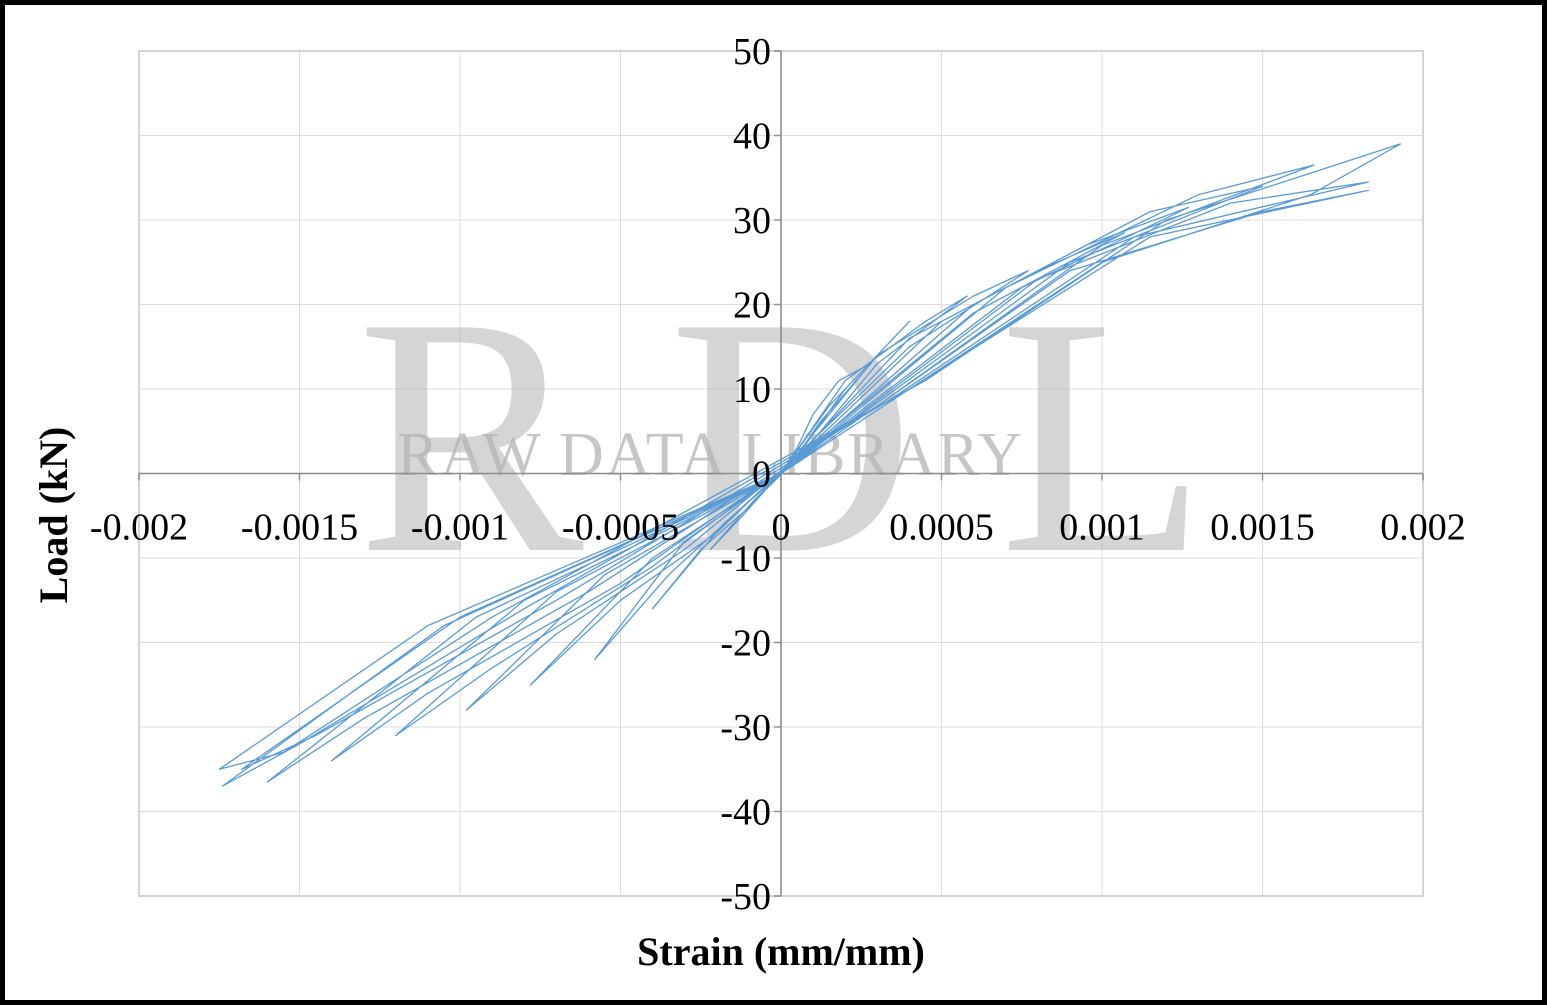  I want to click on x-tick-label: -0.0015, so click(299, 528).